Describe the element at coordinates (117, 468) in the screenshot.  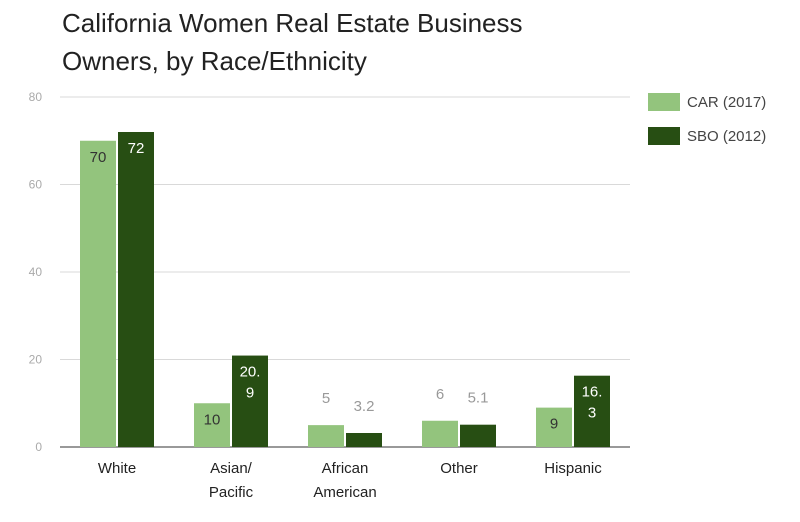
I see `x-category-label: White` at that location.